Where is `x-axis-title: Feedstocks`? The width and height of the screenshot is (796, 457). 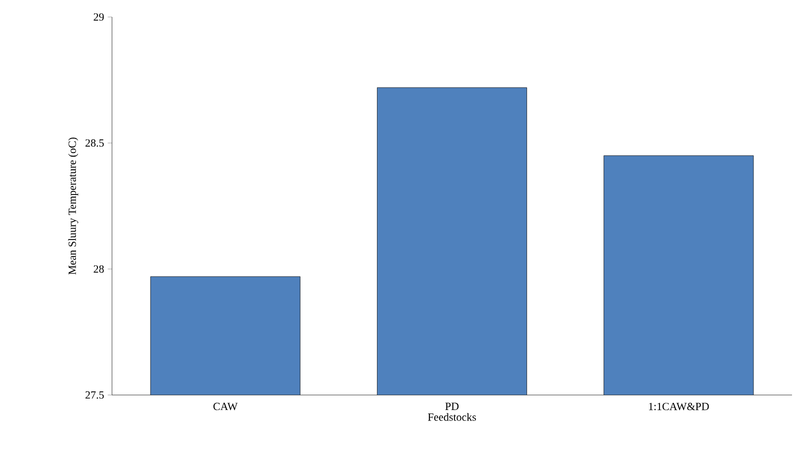 x-axis-title: Feedstocks is located at coordinates (452, 417).